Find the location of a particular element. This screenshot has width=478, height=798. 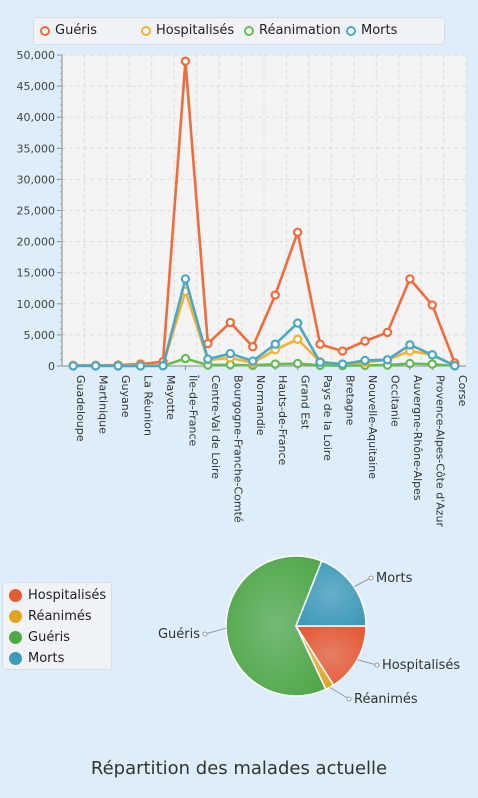

y-tick-label: 5,000 is located at coordinates (40, 335).